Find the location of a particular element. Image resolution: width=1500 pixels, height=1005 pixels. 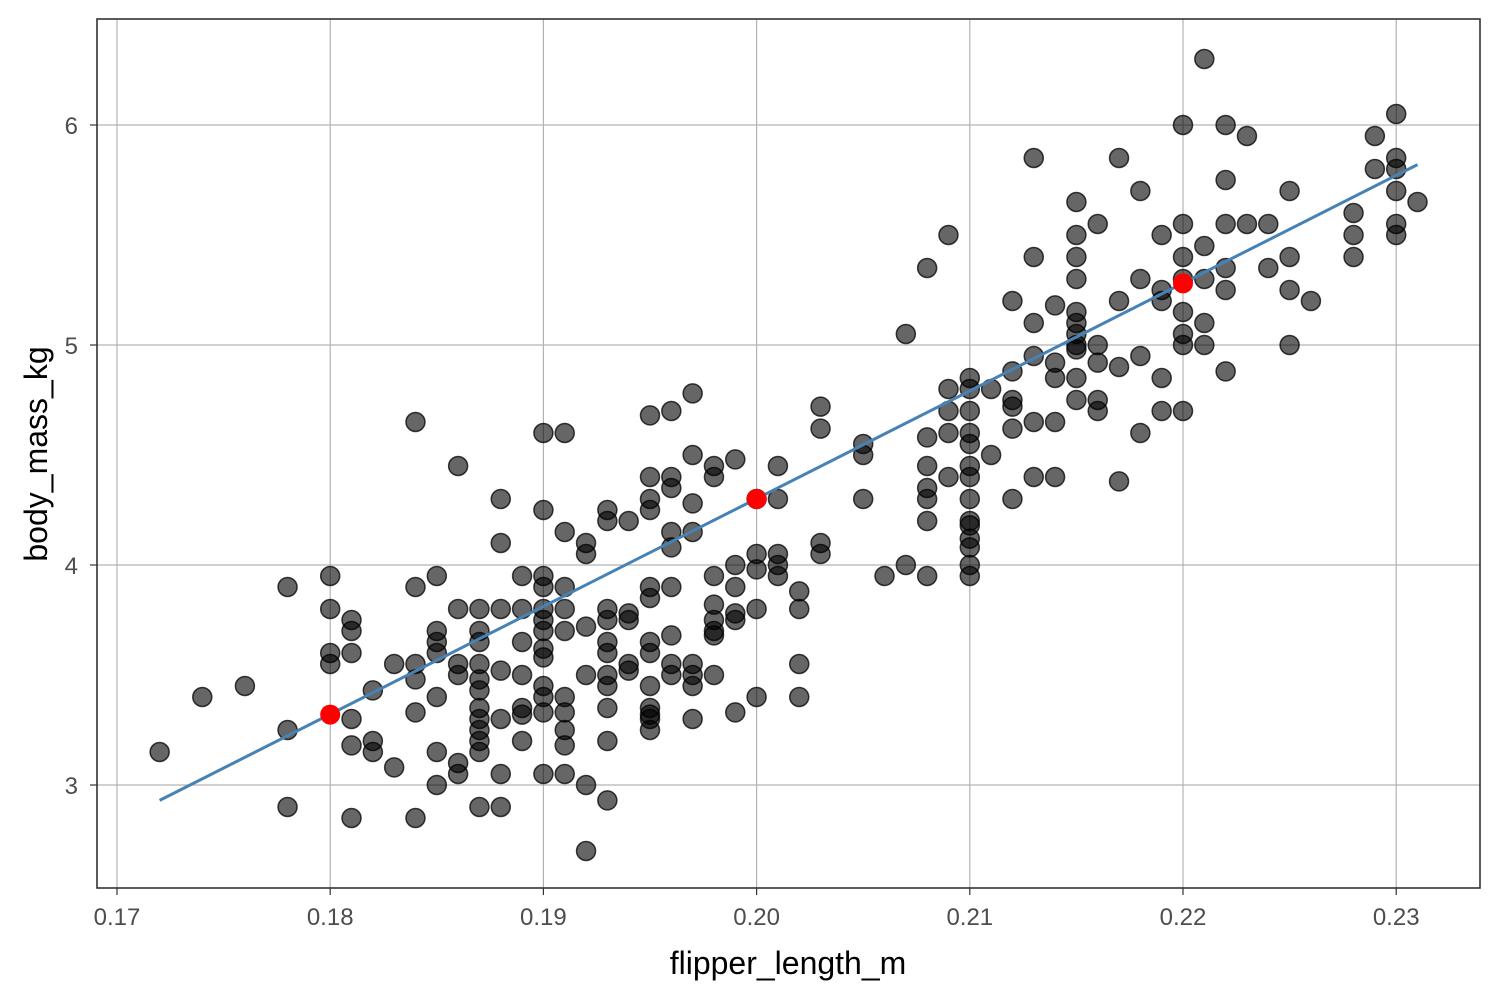

y-tick-label: 6 is located at coordinates (71, 126).